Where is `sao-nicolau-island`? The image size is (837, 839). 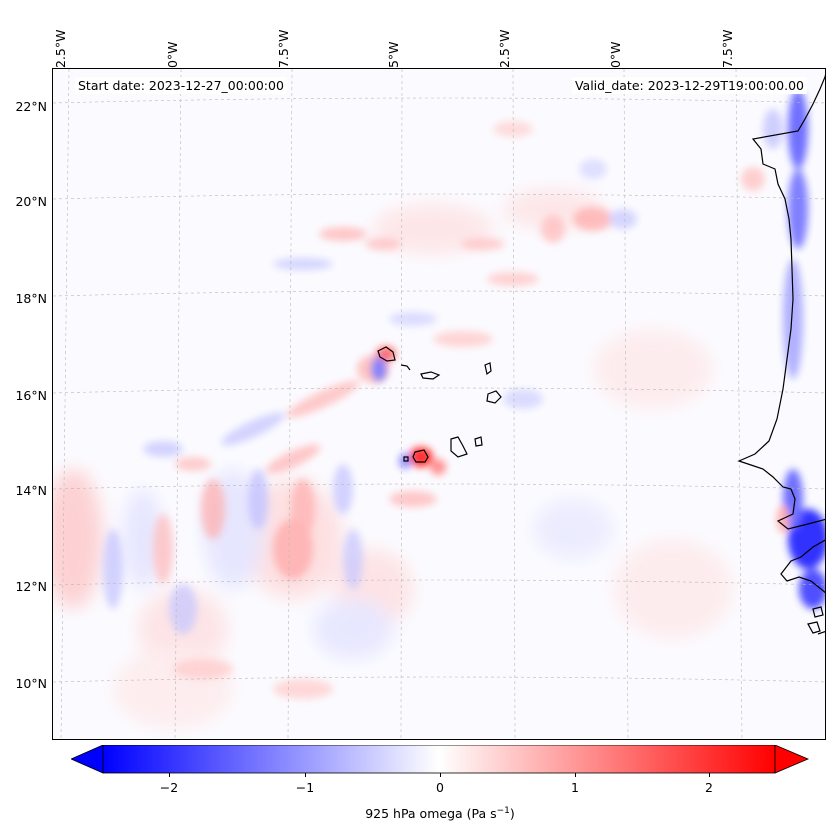 sao-nicolau-island is located at coordinates (430, 375).